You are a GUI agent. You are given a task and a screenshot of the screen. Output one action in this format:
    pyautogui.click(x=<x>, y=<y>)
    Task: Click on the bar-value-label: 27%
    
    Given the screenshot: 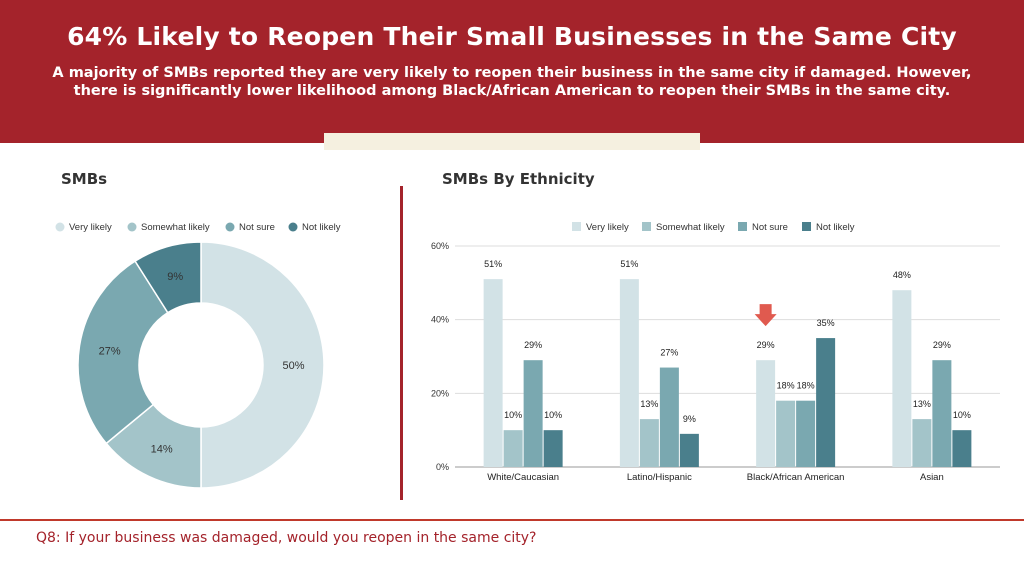 What is the action you would take?
    pyautogui.click(x=669, y=353)
    